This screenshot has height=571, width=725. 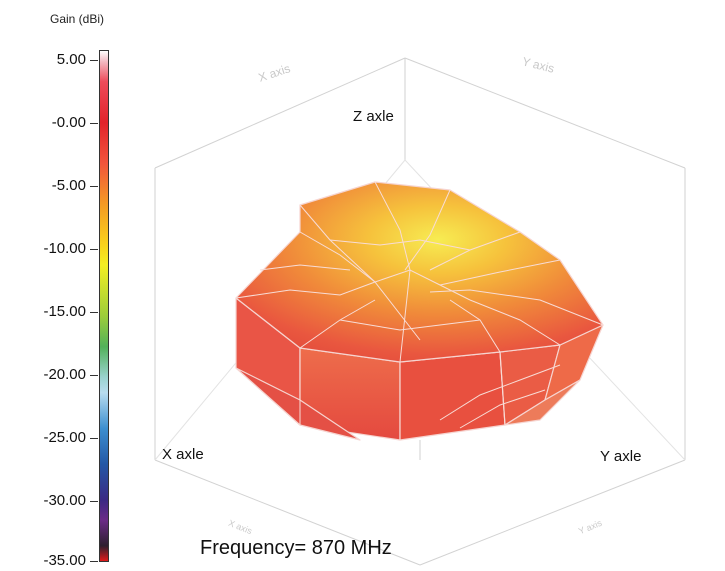 I want to click on x-axis-label: X axle, so click(x=183, y=454).